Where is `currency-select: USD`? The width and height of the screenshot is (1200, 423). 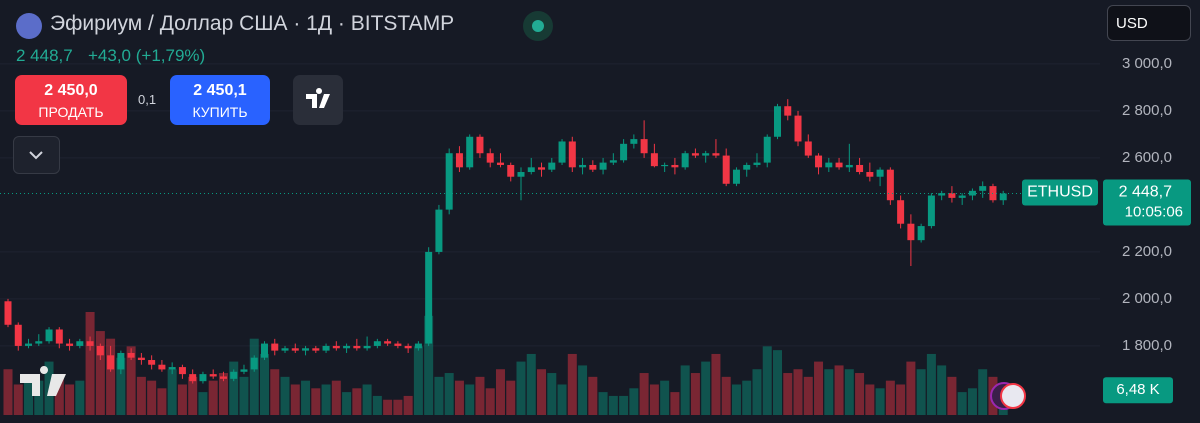
currency-select: USD is located at coordinates (1149, 23).